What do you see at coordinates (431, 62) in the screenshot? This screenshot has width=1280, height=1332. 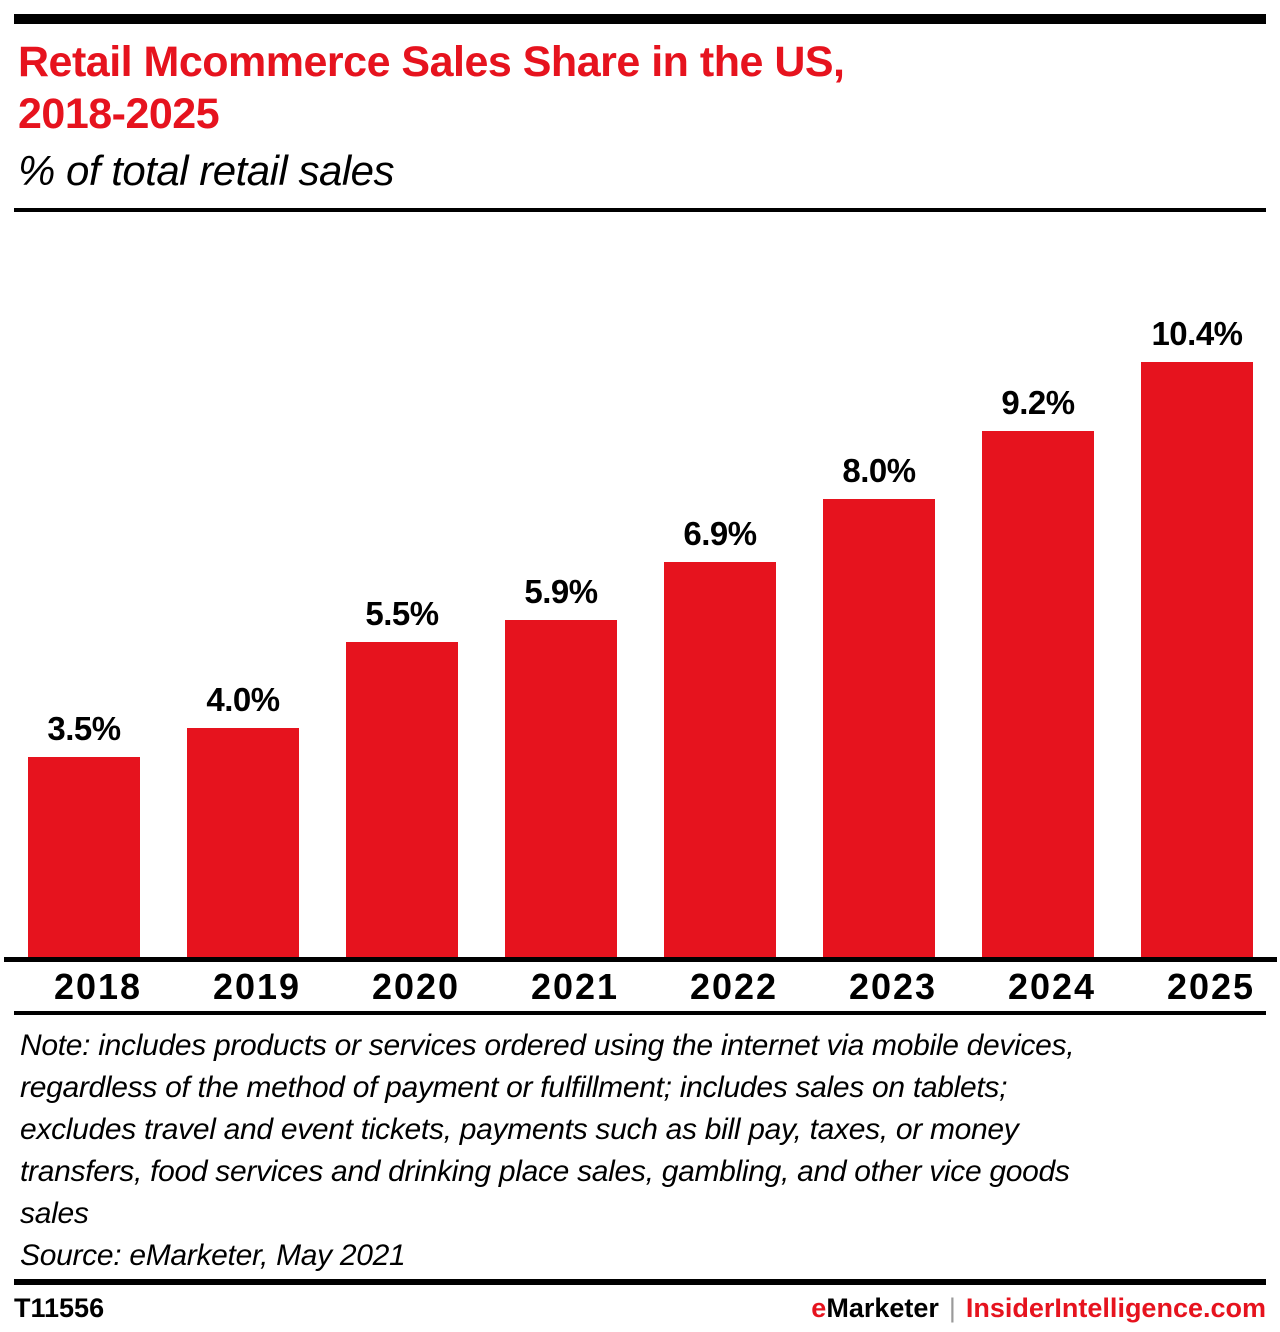 I see `page-title-line1: Retail Mcommerce Sales Share in the US,` at bounding box center [431, 62].